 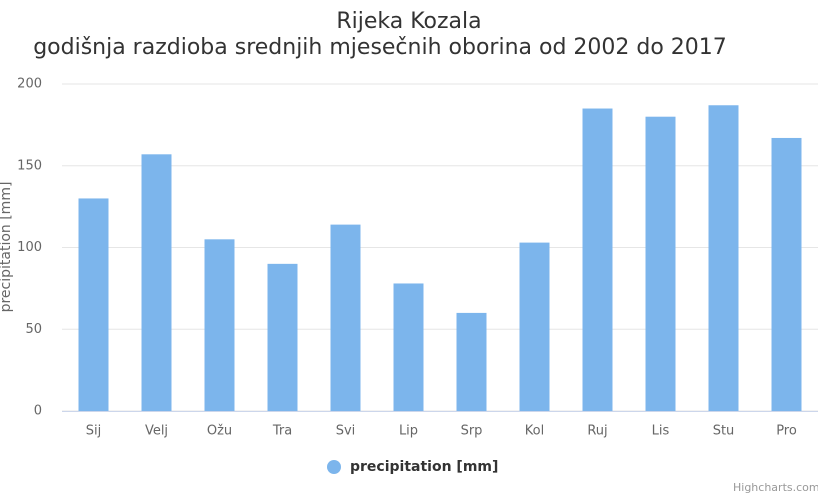 I want to click on x-tick-label: Svi, so click(x=346, y=431).